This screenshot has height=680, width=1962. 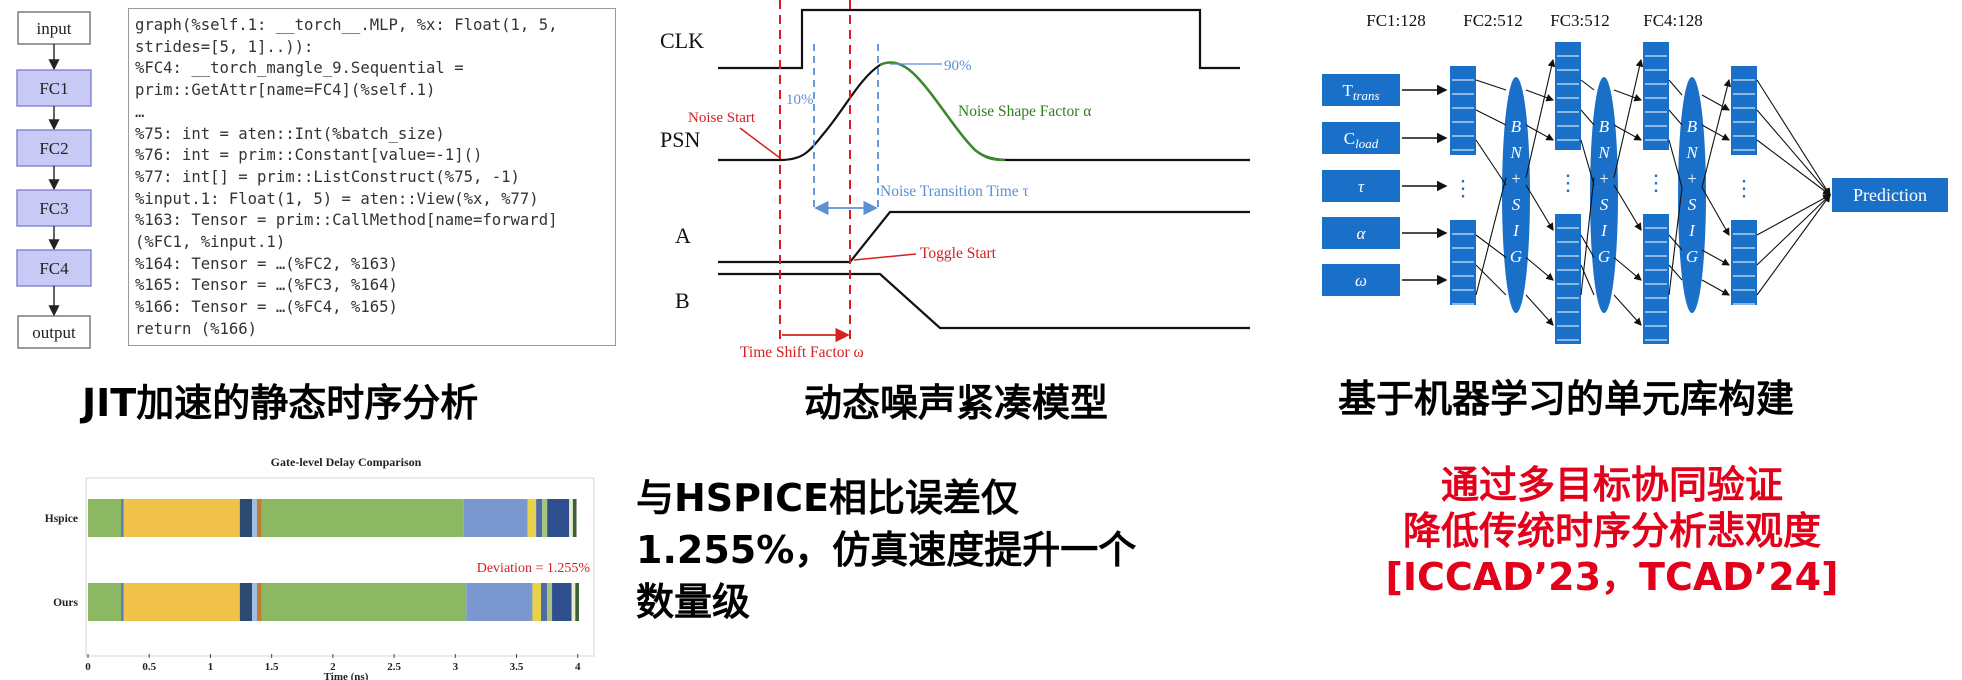 What do you see at coordinates (210, 242) in the screenshot?
I see `code-line: (%FC1, %input.1)` at bounding box center [210, 242].